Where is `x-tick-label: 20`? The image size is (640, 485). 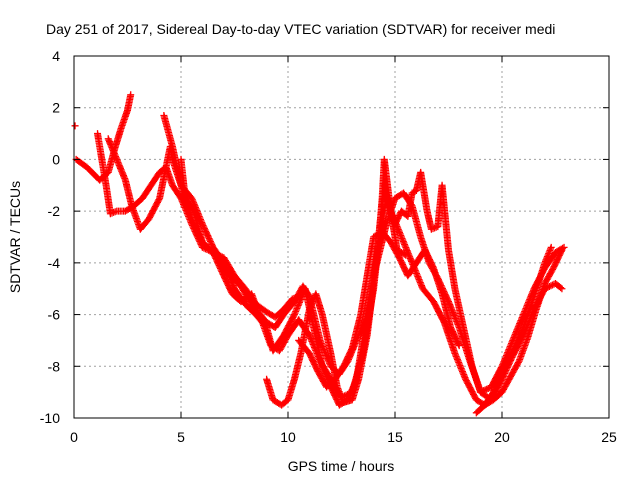 x-tick-label: 20 is located at coordinates (502, 437).